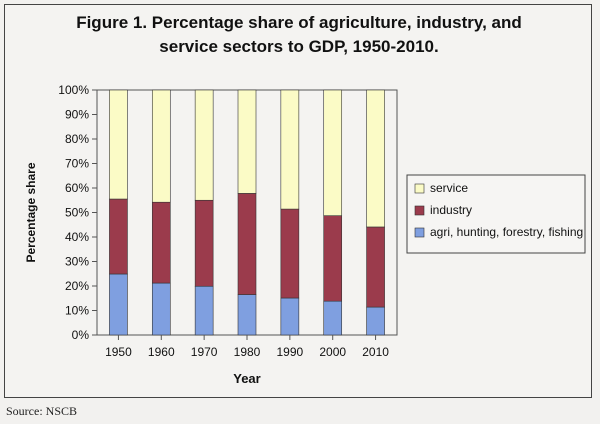 This screenshot has width=600, height=424. What do you see at coordinates (506, 232) in the screenshot?
I see `legend-label: agri, hunting, forestry, fishing` at bounding box center [506, 232].